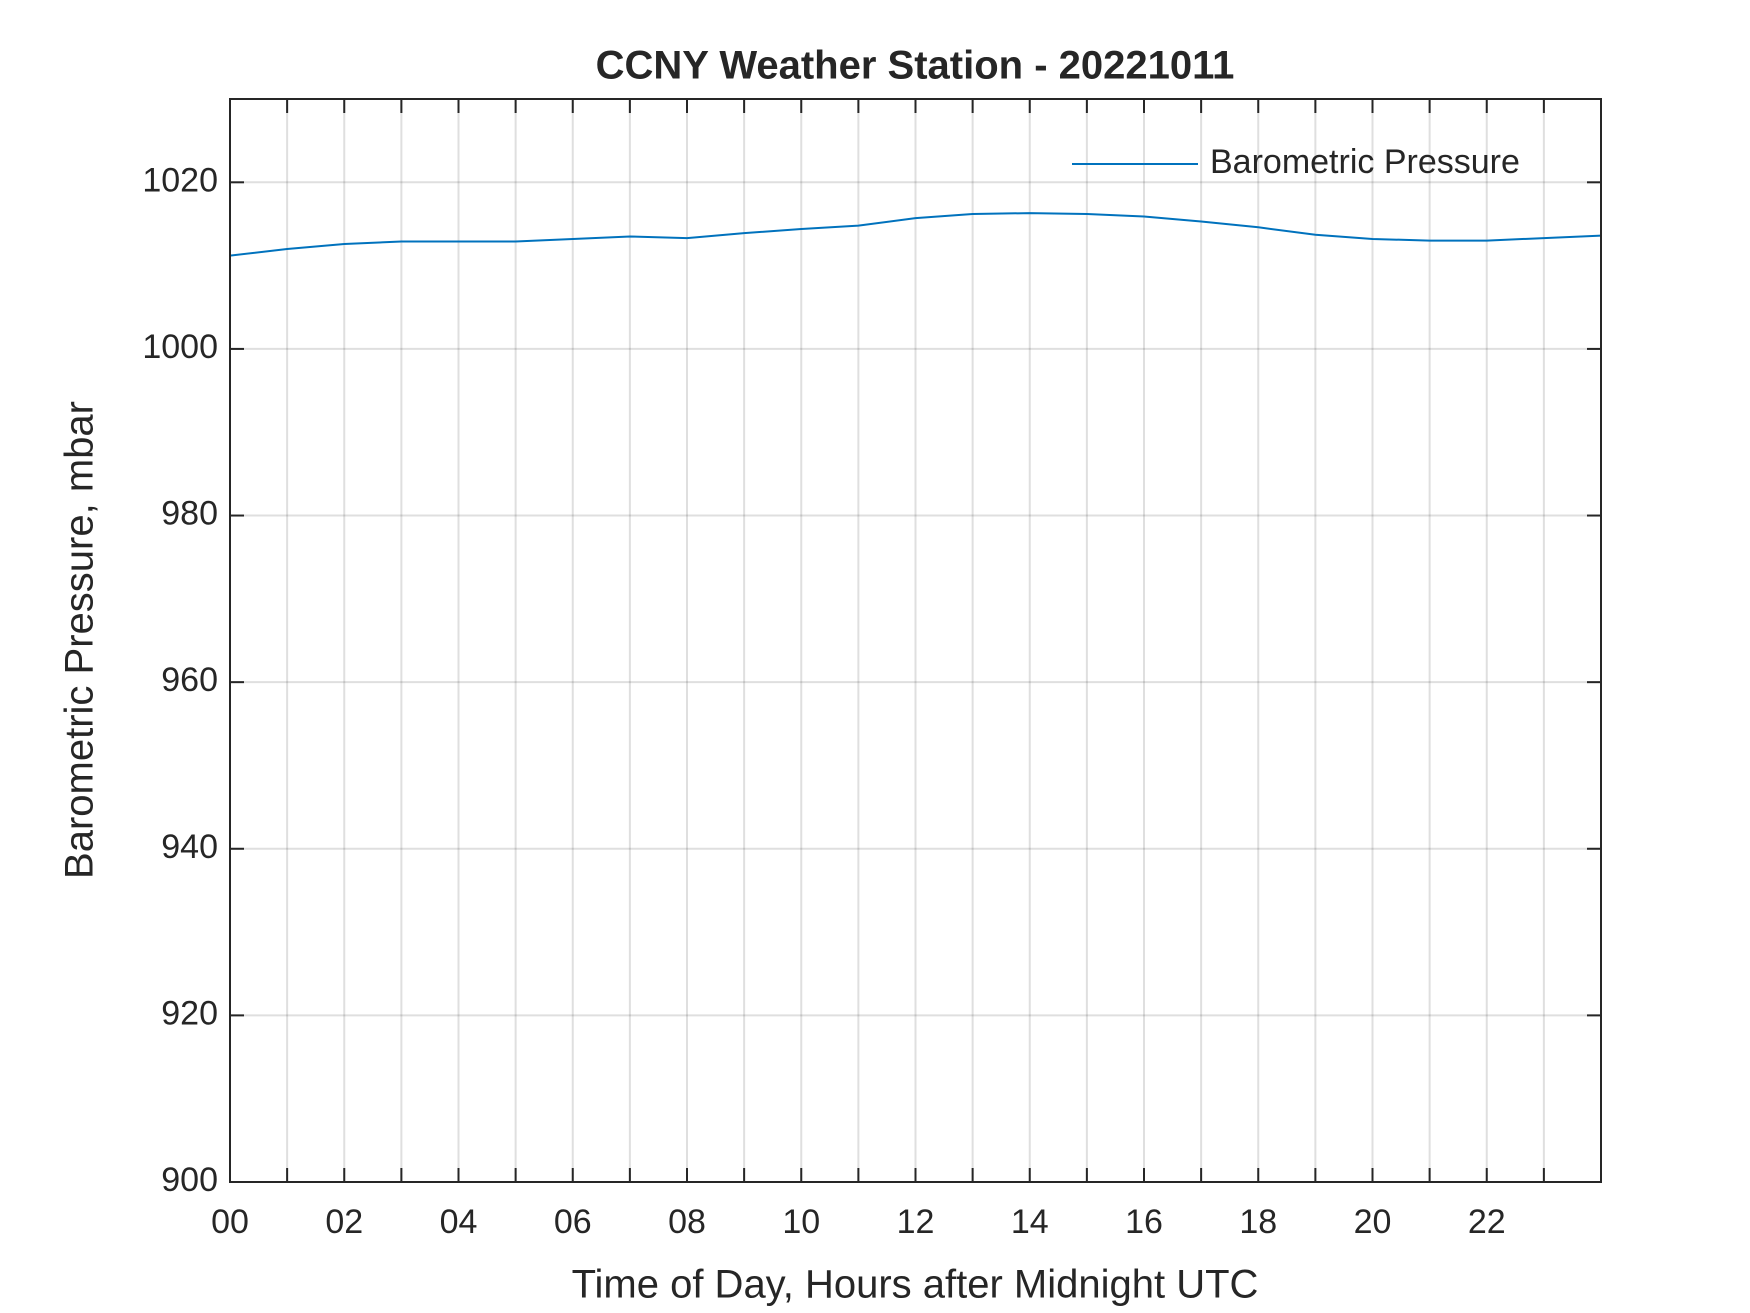 This screenshot has height=1313, width=1750. I want to click on x-tick-label: 08, so click(687, 1222).